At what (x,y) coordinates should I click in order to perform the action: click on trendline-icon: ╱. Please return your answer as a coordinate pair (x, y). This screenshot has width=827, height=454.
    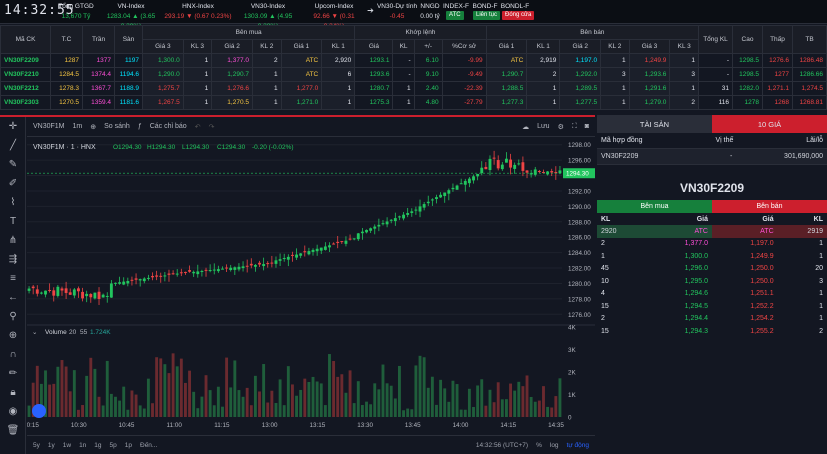
    Looking at the image, I should click on (13, 145).